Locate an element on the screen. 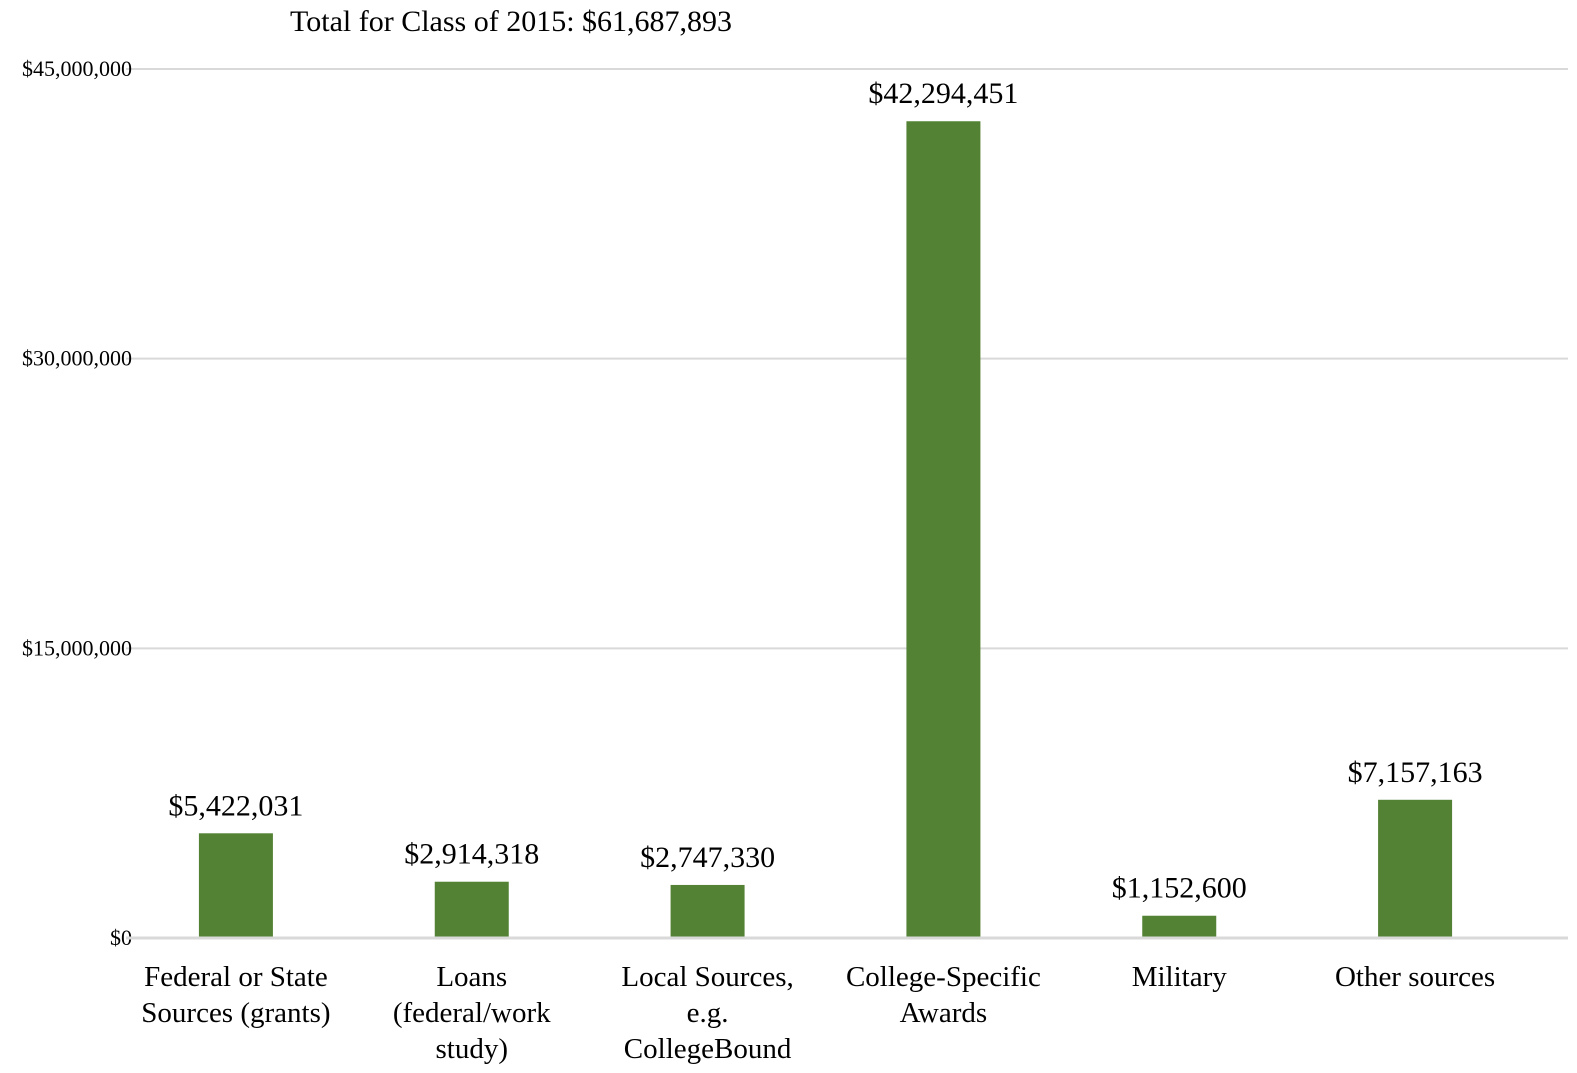 The width and height of the screenshot is (1577, 1073). y-tick-label: $30,000,000 is located at coordinates (77, 358).